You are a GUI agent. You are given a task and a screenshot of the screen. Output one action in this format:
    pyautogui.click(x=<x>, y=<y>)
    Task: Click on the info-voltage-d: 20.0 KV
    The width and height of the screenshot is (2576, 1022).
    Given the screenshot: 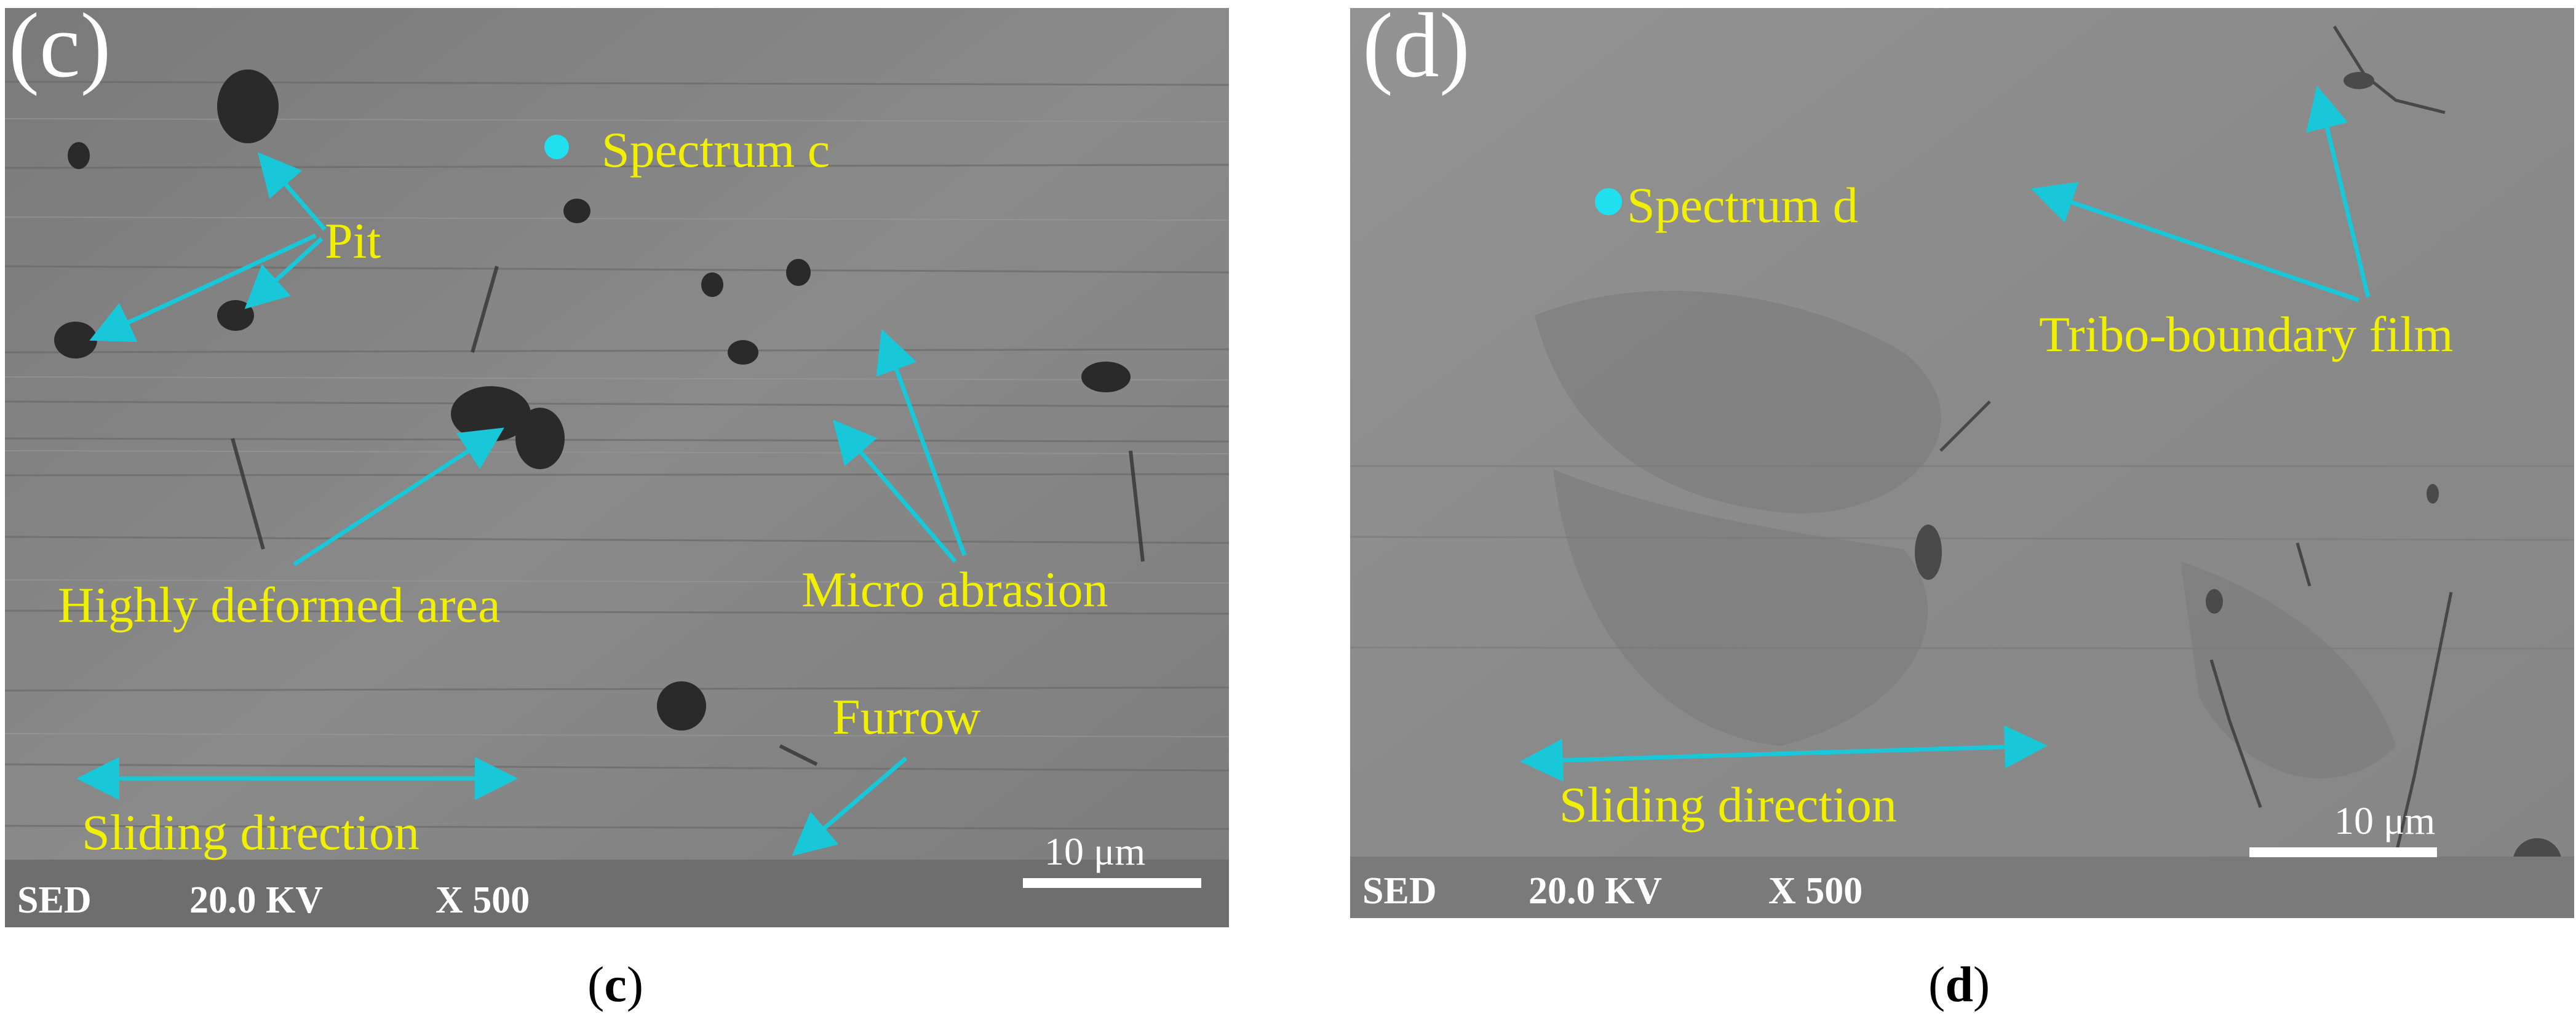 What is the action you would take?
    pyautogui.click(x=1595, y=891)
    